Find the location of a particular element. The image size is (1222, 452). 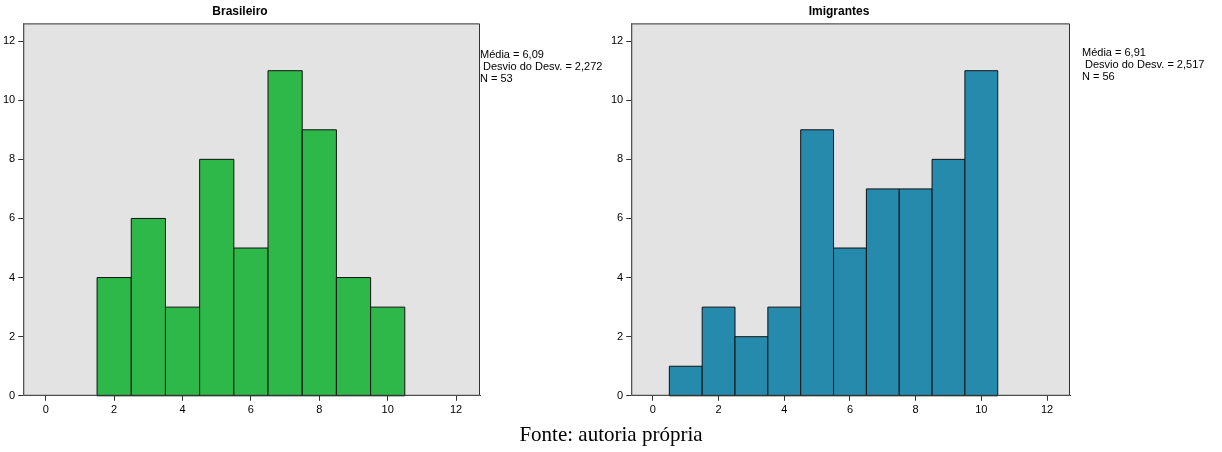

annotation: N = 53 is located at coordinates (496, 78).